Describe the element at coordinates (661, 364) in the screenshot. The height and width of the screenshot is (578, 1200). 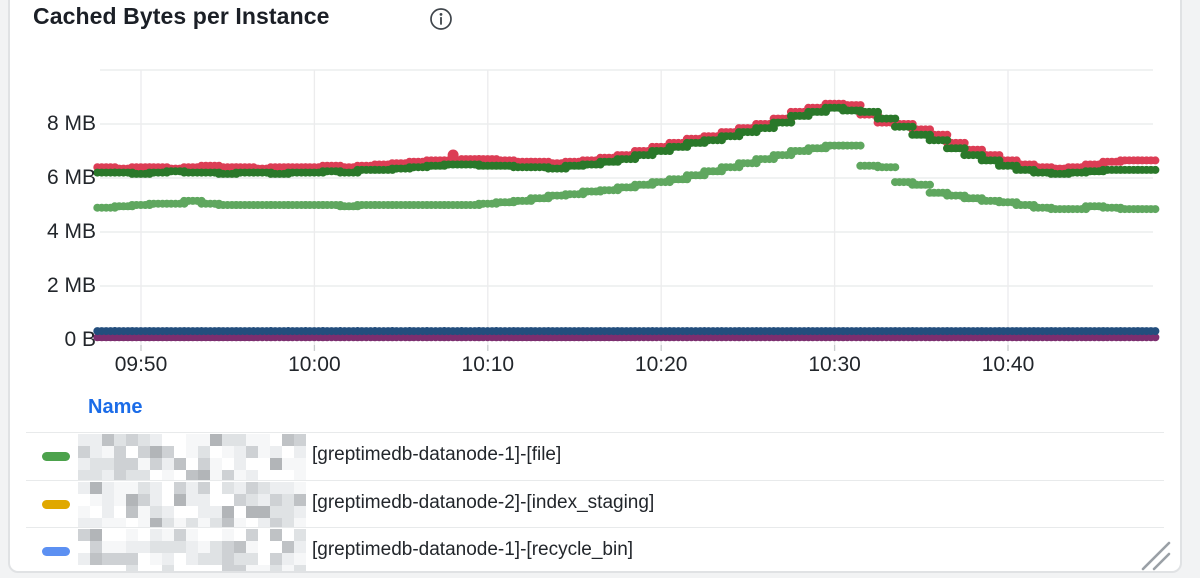
I see `x-tick-label: 10:20` at that location.